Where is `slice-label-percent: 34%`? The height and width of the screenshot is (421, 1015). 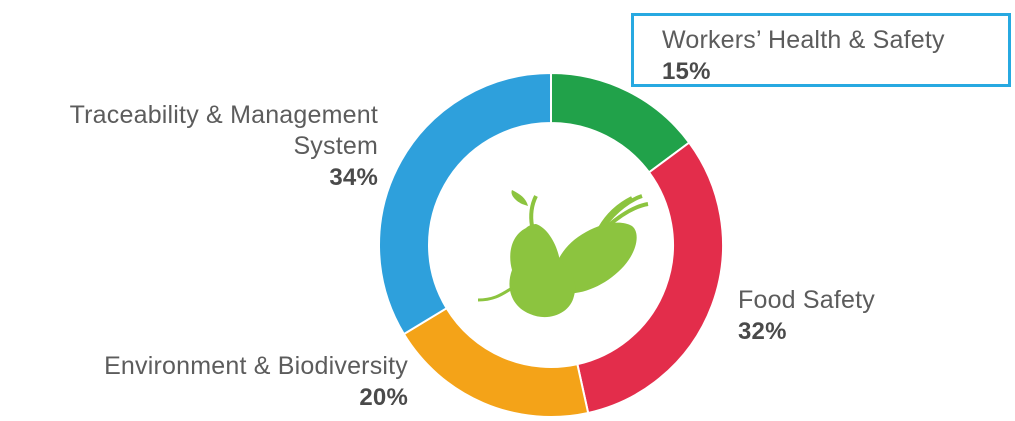
slice-label-percent: 34% is located at coordinates (353, 177).